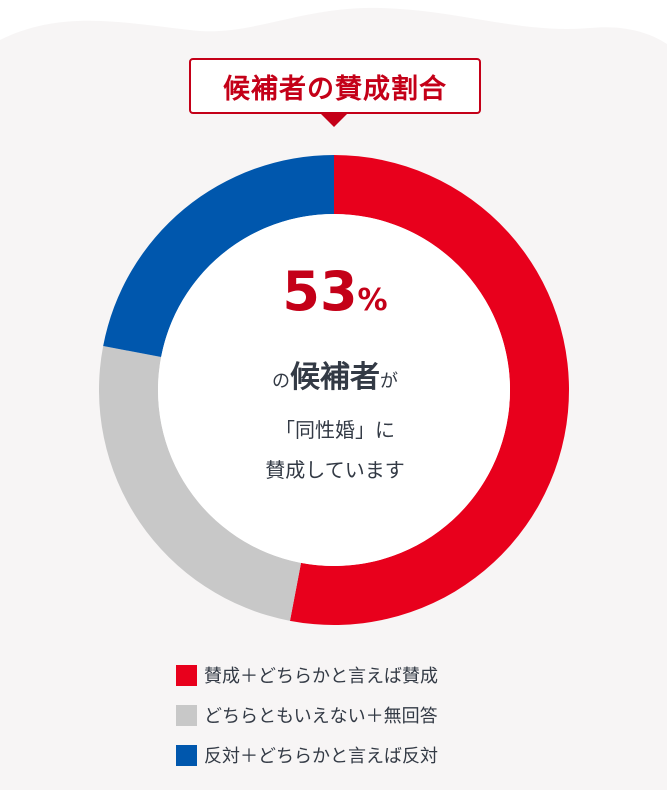  I want to click on legend-item-2: どちらともいえない＋無回答, so click(307, 715).